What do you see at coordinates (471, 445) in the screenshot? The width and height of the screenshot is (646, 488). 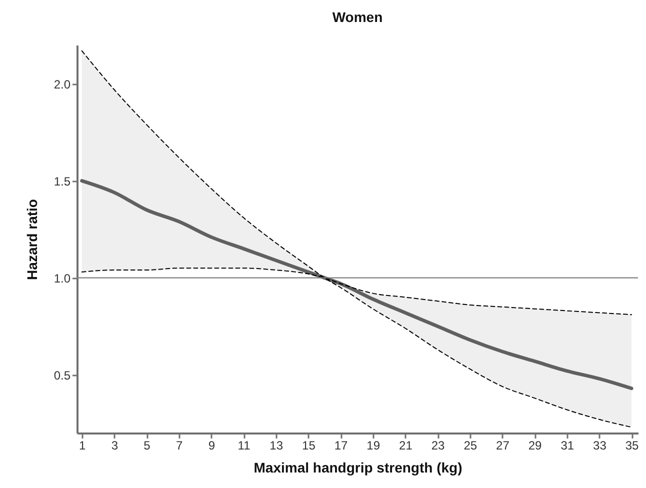 I see `x-tick-label: 25` at bounding box center [471, 445].